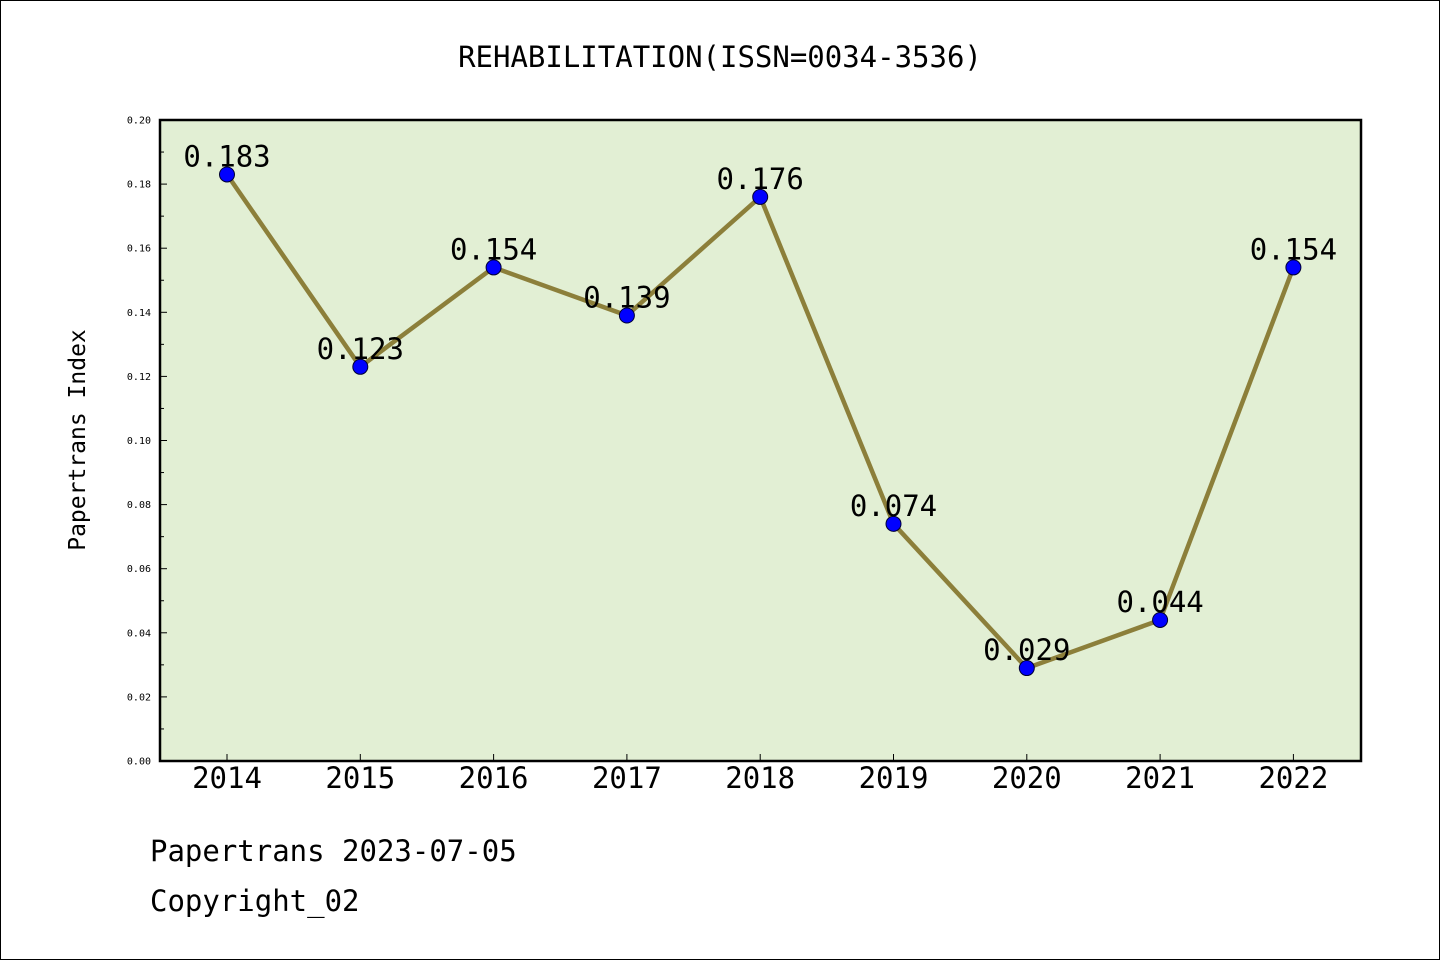  Describe the element at coordinates (494, 778) in the screenshot. I see `x-tick-label: 2016` at that location.